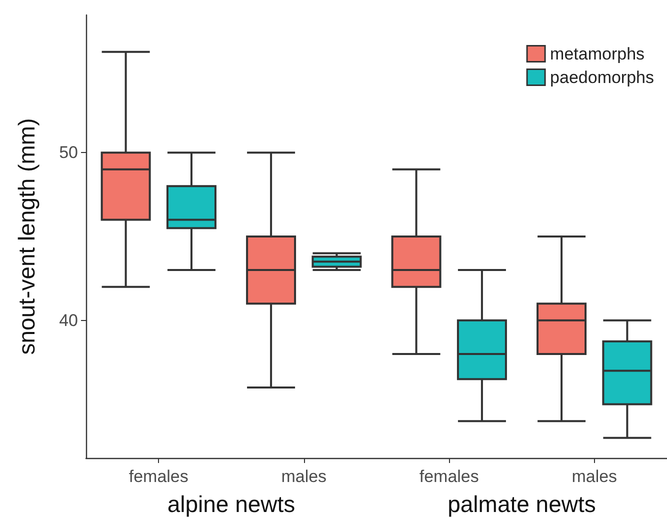 Image resolution: width=667 pixels, height=518 pixels. I want to click on text: alpine newts, so click(231, 504).